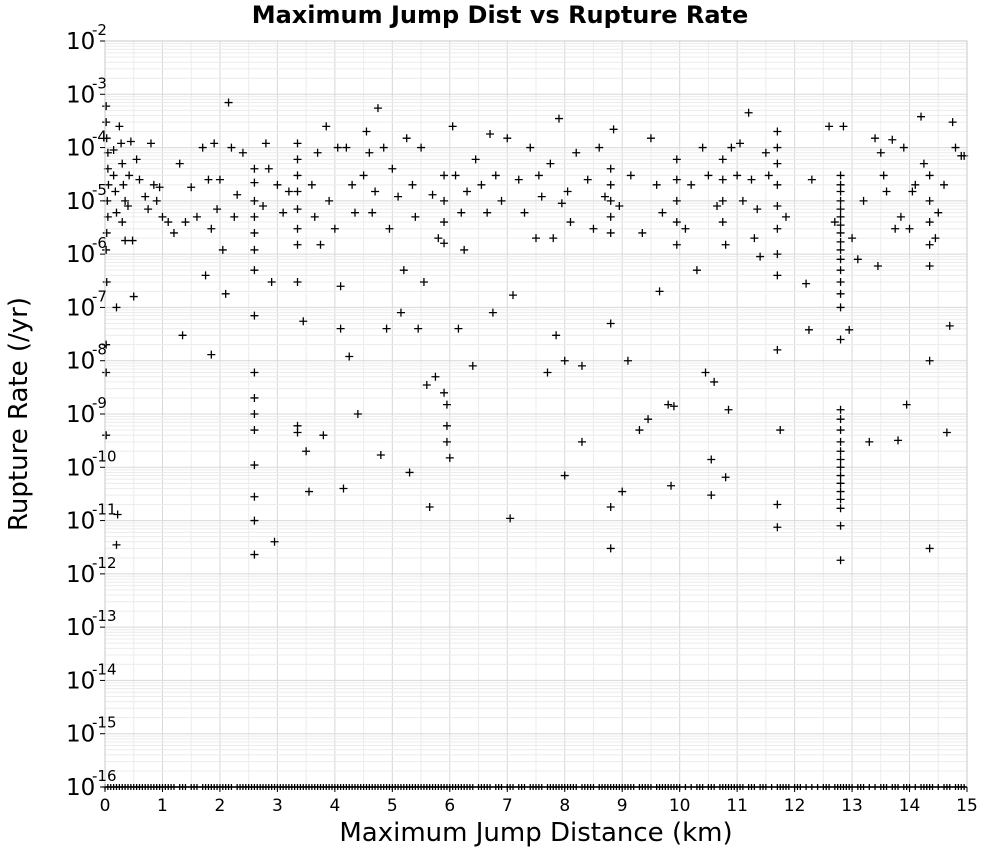  I want to click on x-tick-label: 15, so click(967, 806).